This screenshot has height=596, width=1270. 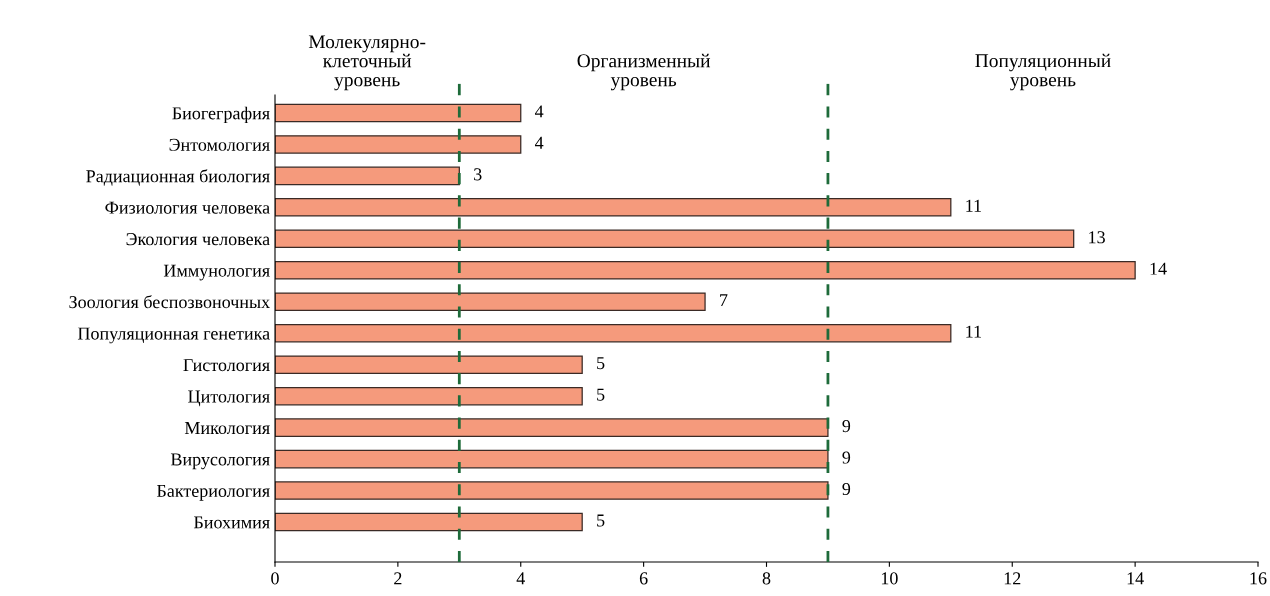 What do you see at coordinates (766, 578) in the screenshot?
I see `x-tick-label: 8` at bounding box center [766, 578].